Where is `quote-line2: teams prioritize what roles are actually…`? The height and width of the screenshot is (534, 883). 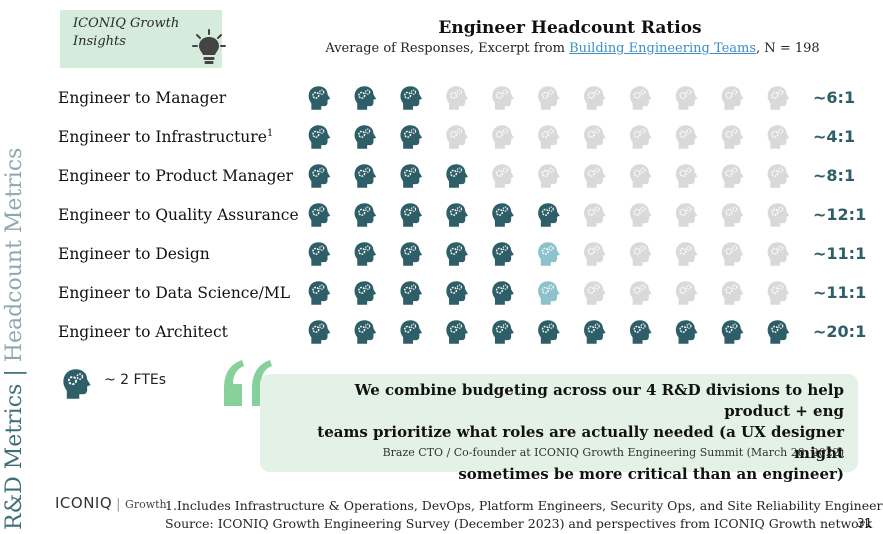 quote-line2: teams prioritize what roles are actually… is located at coordinates (580, 442).